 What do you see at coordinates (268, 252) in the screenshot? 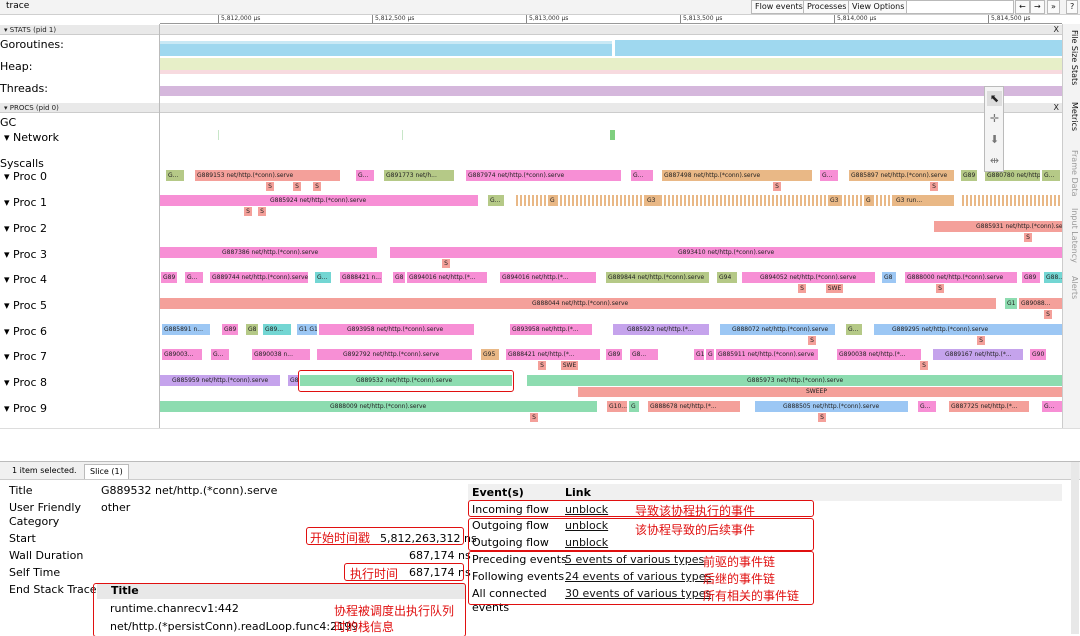
I see `goroutine-slice: G887386 net/http.(*conn).serve` at bounding box center [268, 252].